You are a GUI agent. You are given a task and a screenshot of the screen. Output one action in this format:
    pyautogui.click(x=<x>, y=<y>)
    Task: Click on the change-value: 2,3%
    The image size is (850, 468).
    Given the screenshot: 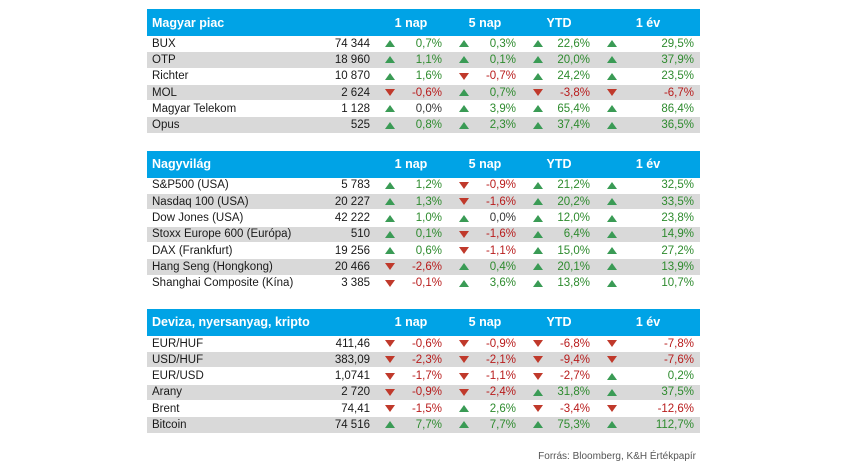 What is the action you would take?
    pyautogui.click(x=502, y=125)
    